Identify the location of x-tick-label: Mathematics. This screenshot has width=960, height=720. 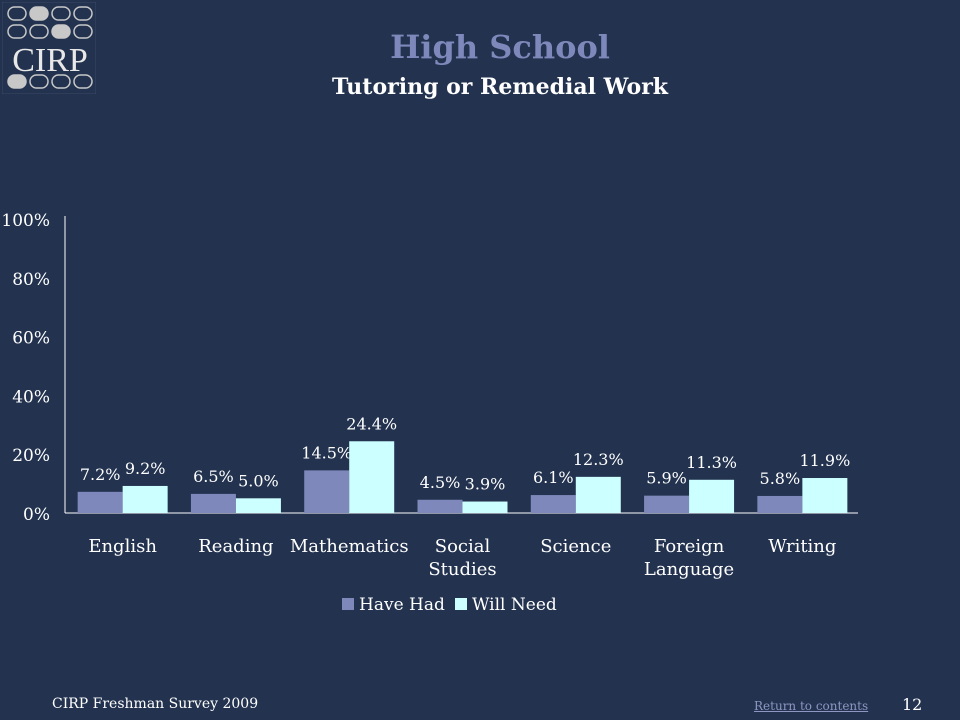
(349, 546).